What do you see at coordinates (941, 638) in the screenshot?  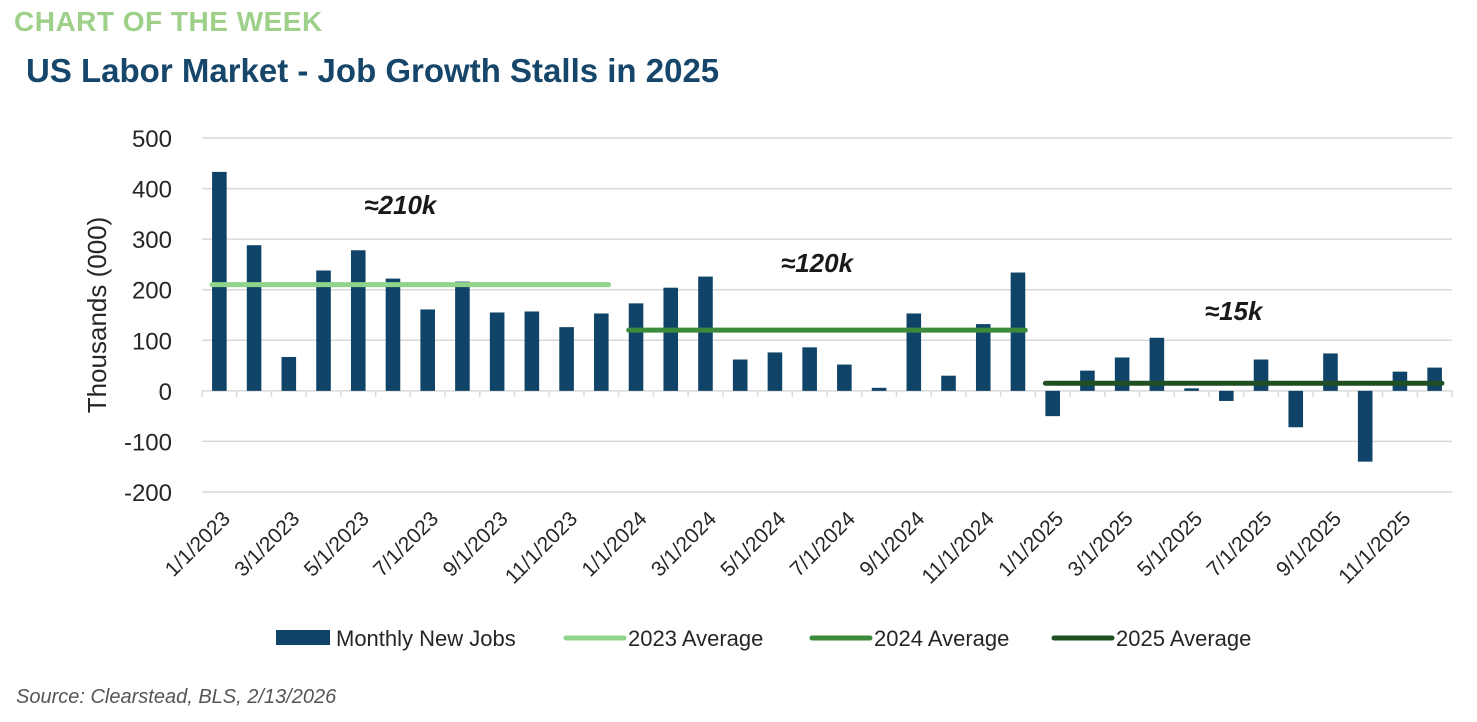 I see `legend-label: 2024 Average` at bounding box center [941, 638].